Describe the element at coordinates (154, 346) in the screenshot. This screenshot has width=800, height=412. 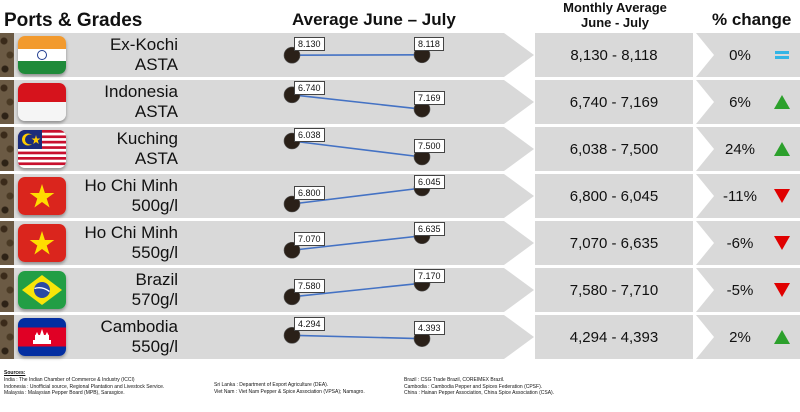
I see `grade-name: 550g/l` at that location.